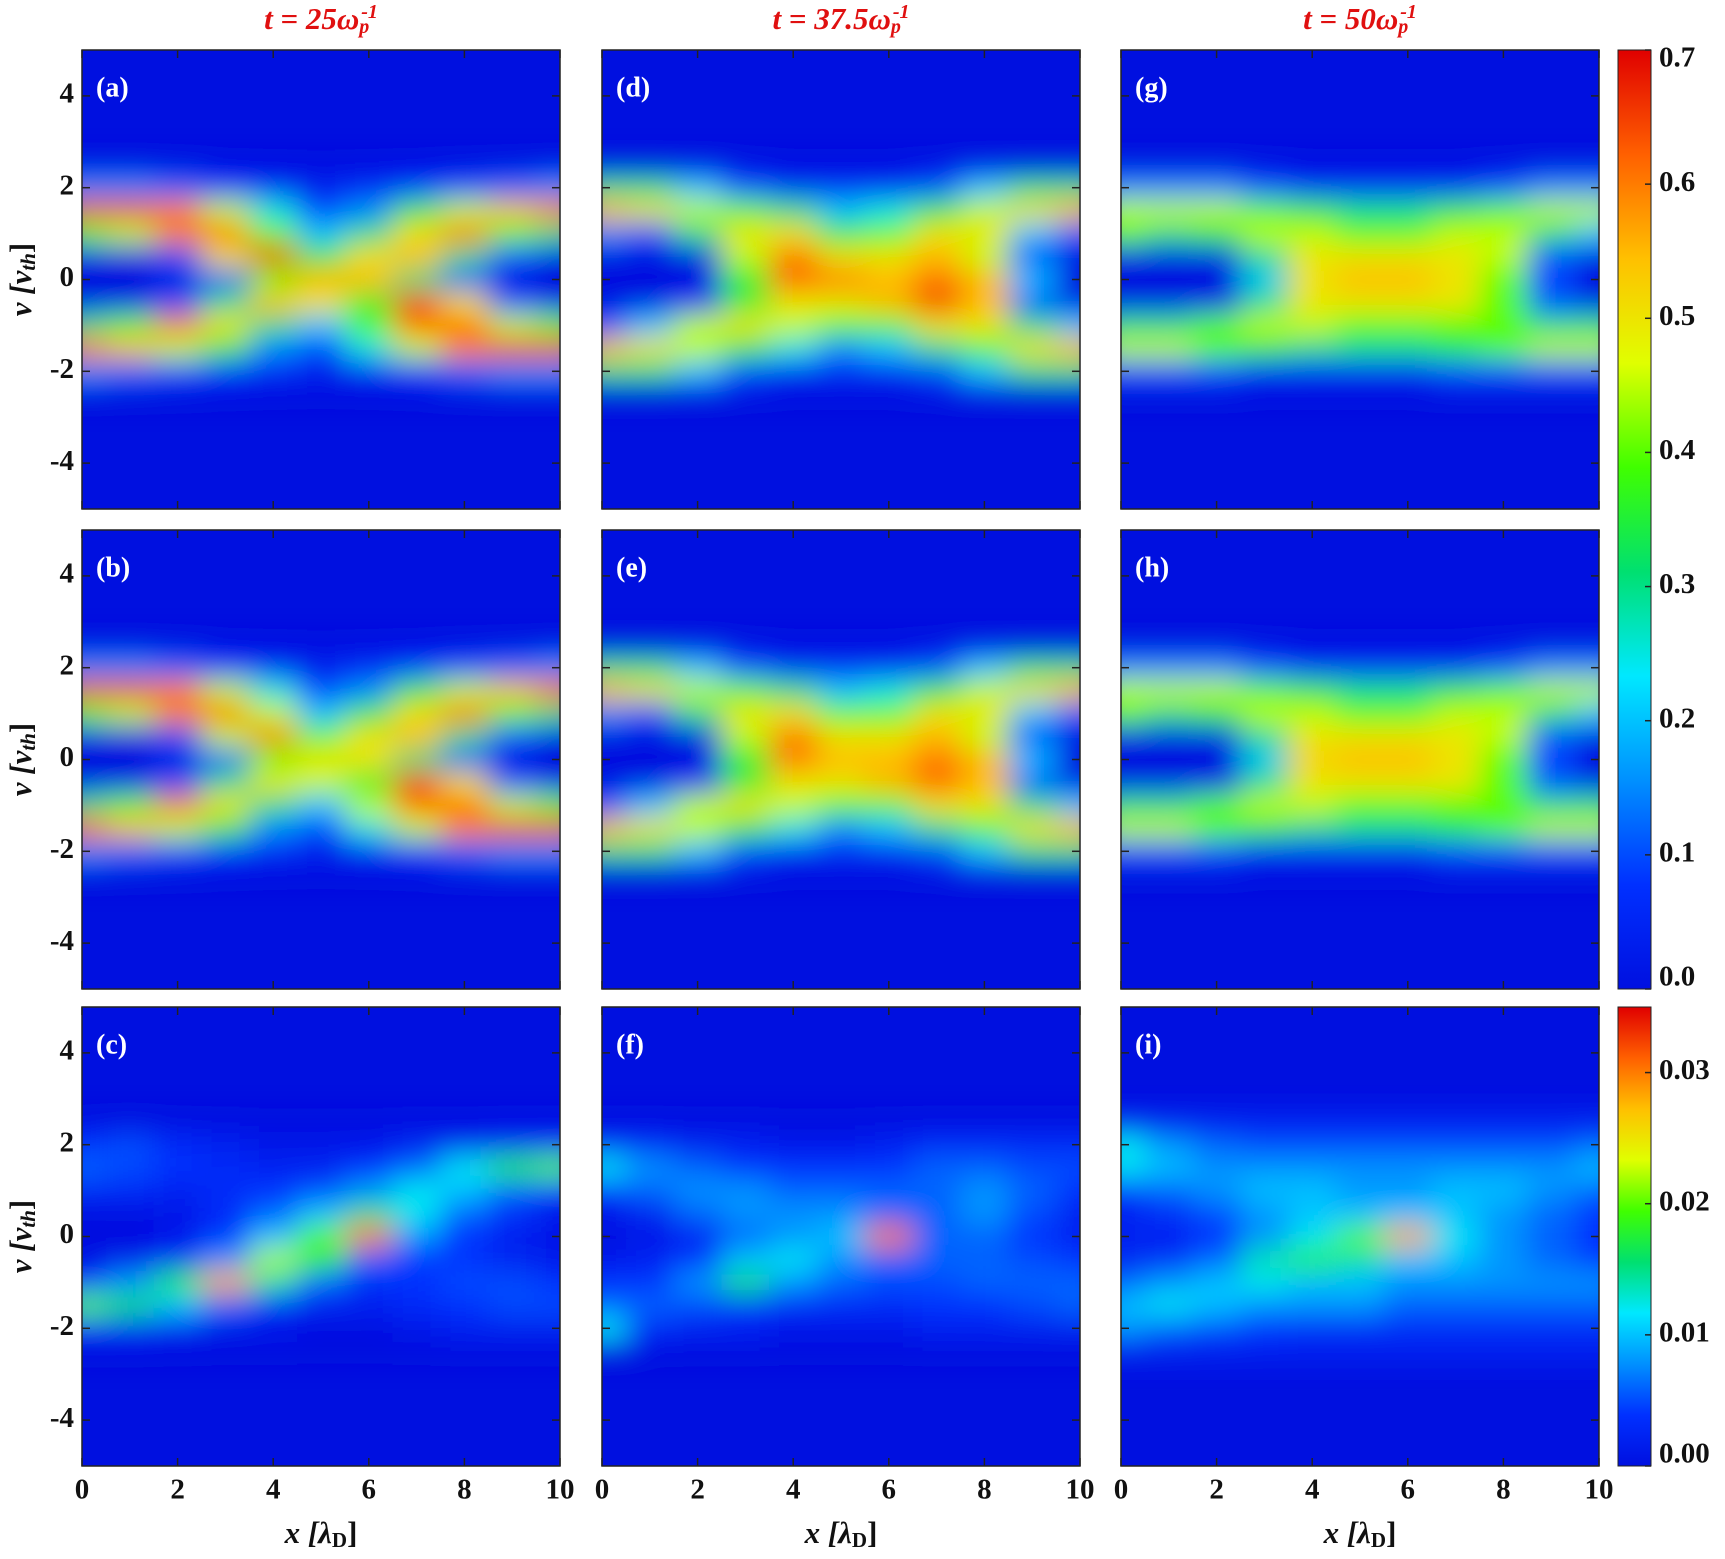  What do you see at coordinates (895, 27) in the screenshot?
I see `title-sub: p` at bounding box center [895, 27].